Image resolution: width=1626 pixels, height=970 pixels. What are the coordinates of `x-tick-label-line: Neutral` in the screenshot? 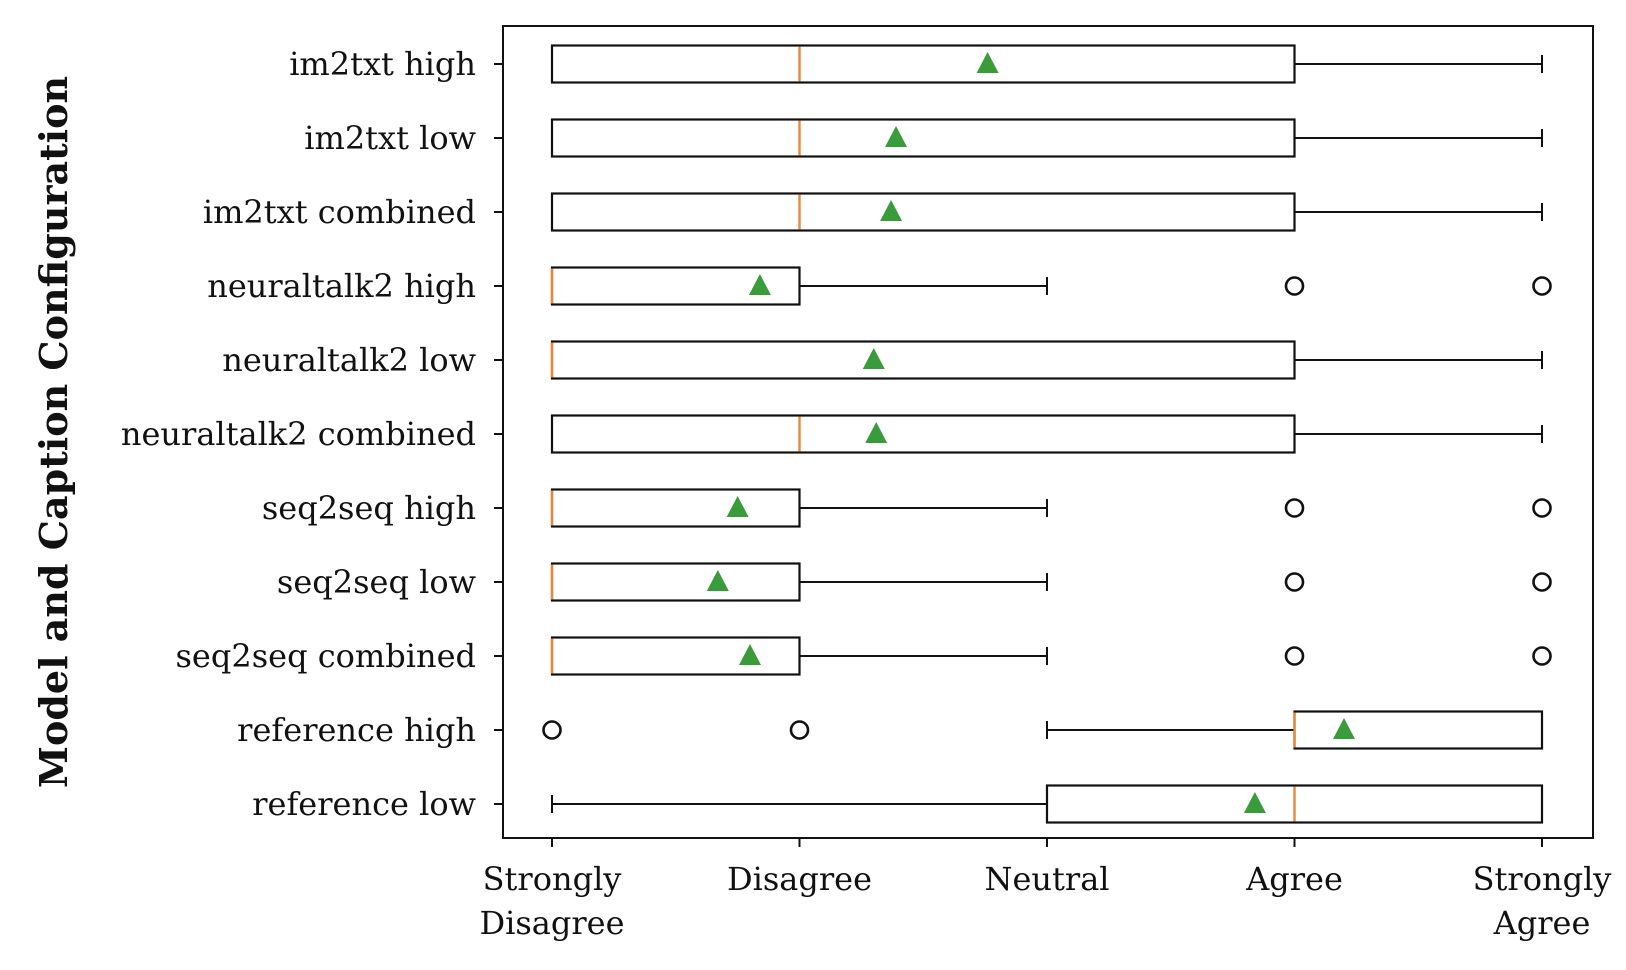 It's located at (1046, 879).